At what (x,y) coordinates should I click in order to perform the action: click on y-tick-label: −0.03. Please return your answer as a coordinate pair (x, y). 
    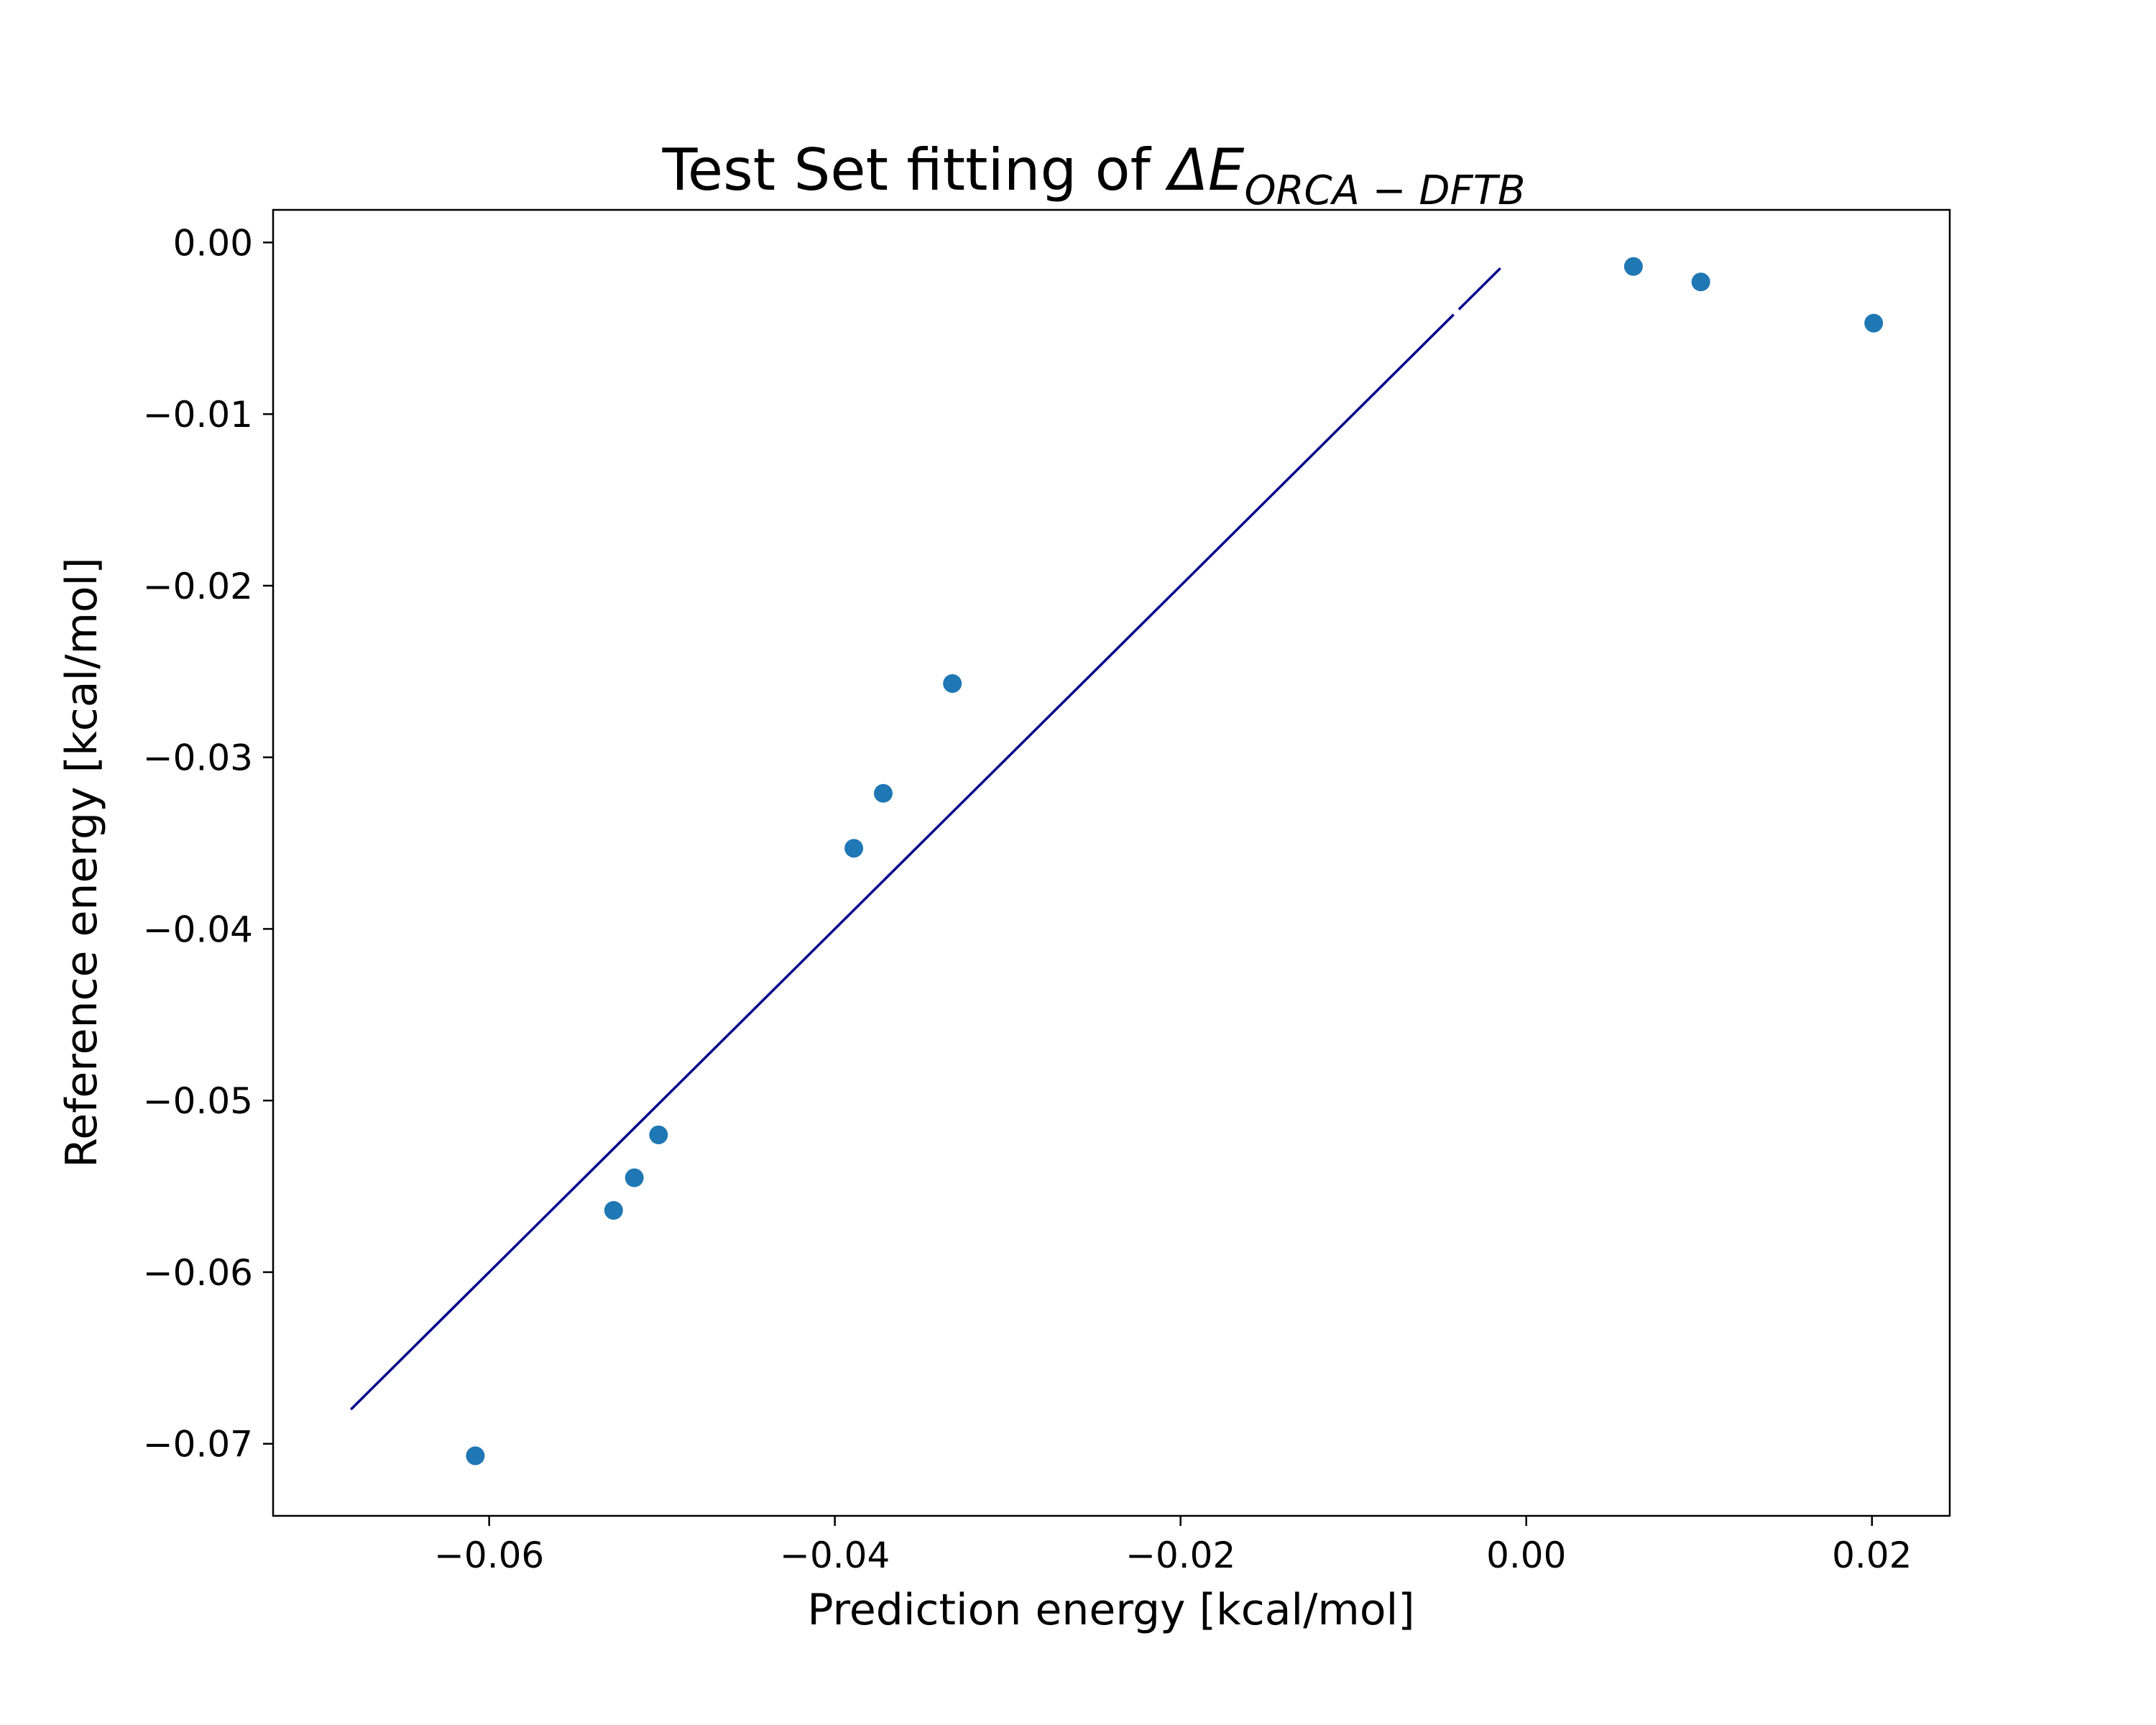
    Looking at the image, I should click on (198, 758).